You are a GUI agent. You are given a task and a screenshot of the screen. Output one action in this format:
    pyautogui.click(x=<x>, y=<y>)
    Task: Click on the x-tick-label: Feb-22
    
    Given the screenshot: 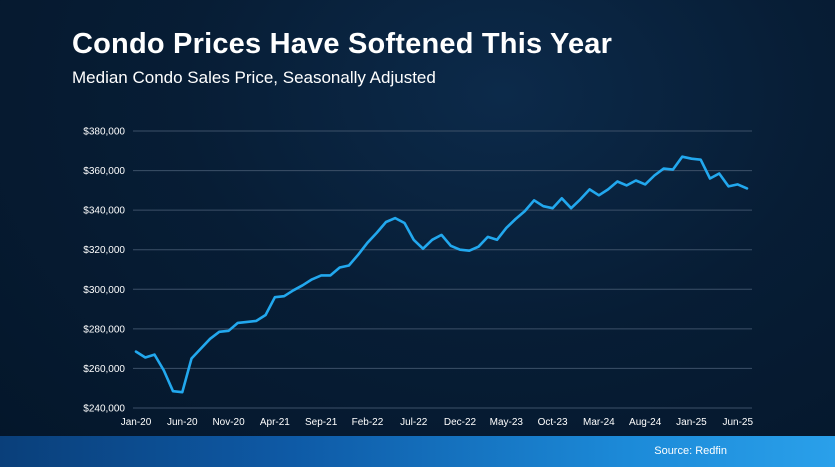 What is the action you would take?
    pyautogui.click(x=368, y=422)
    